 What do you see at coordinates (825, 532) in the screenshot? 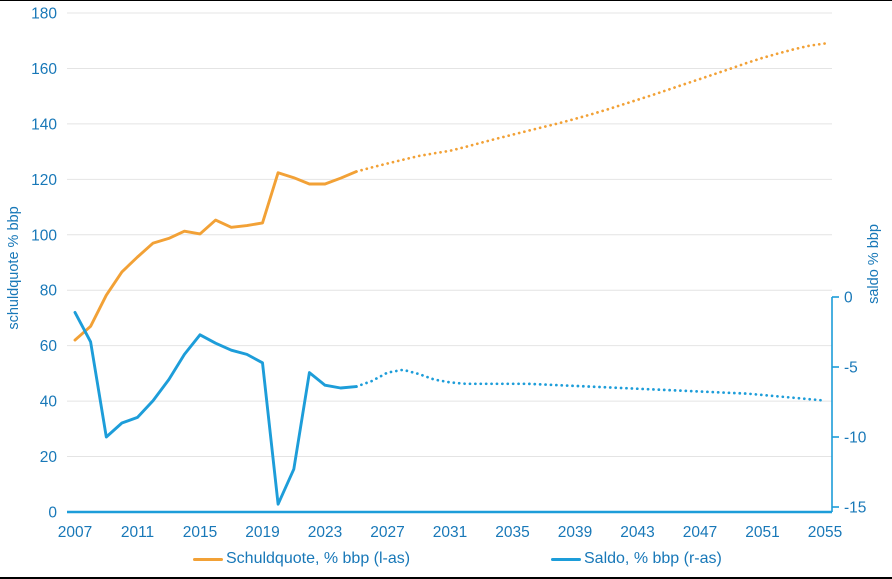
I see `x-tick-label: 2055` at bounding box center [825, 532].